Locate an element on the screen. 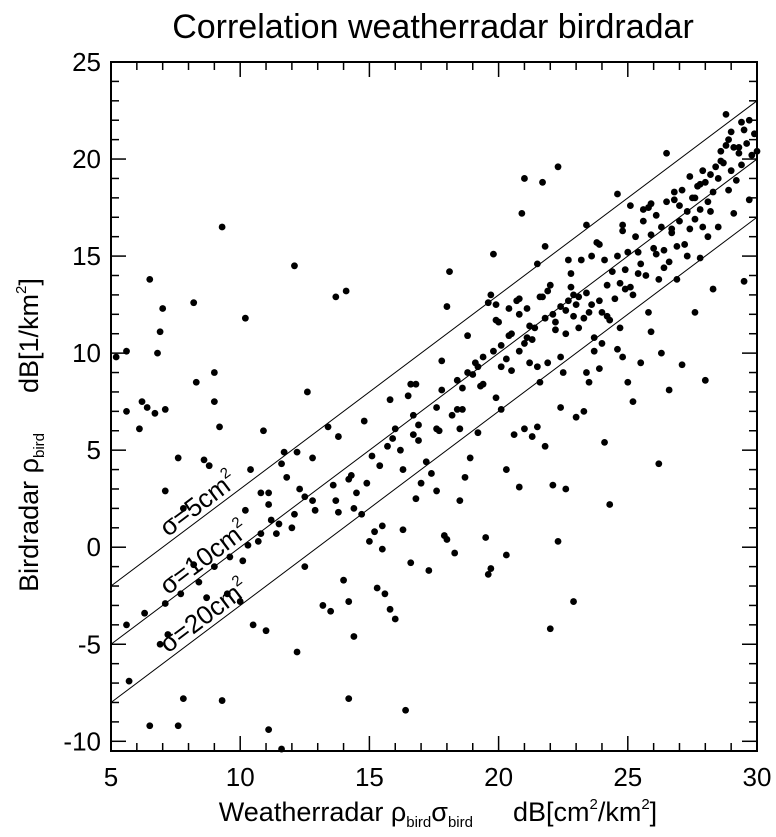 This screenshot has width=776, height=837. y-tick-label: -10 is located at coordinates (82, 741).